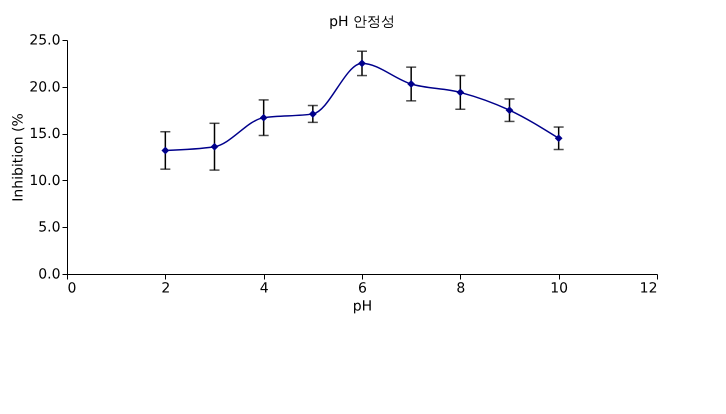  Describe the element at coordinates (363, 288) in the screenshot. I see `x-tick-label: 6` at that location.